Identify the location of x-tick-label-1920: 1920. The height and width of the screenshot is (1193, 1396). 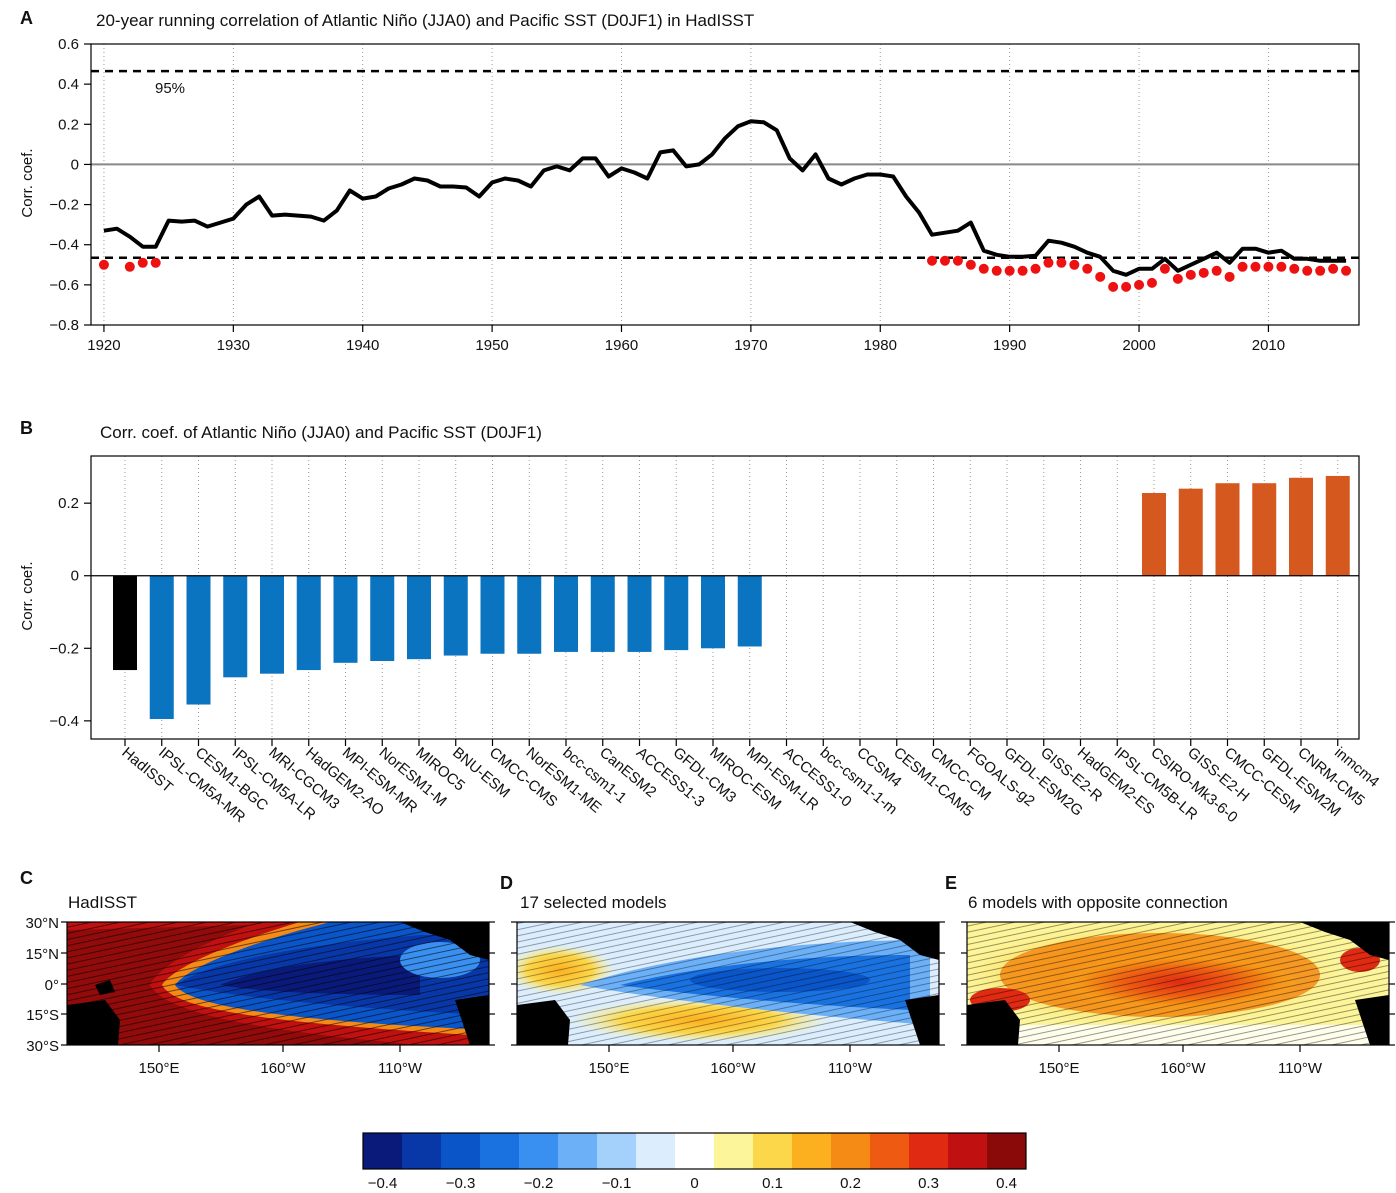
(103, 345).